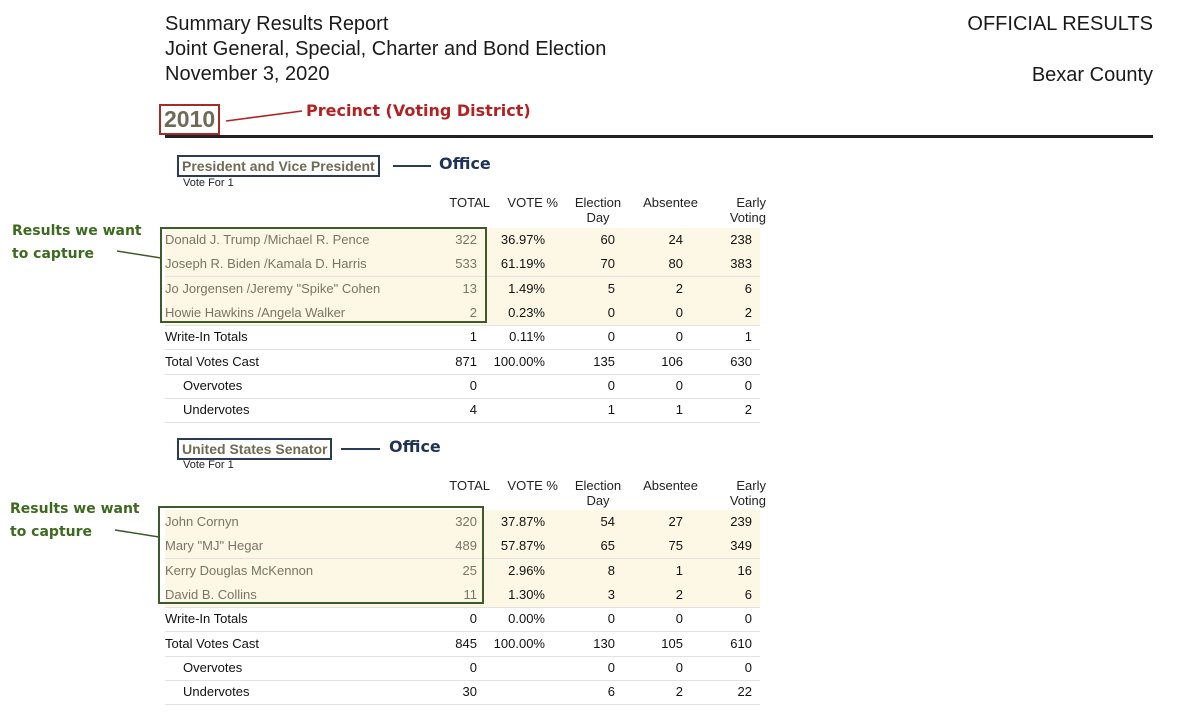  What do you see at coordinates (675, 239) in the screenshot?
I see `cell-abs: 24` at bounding box center [675, 239].